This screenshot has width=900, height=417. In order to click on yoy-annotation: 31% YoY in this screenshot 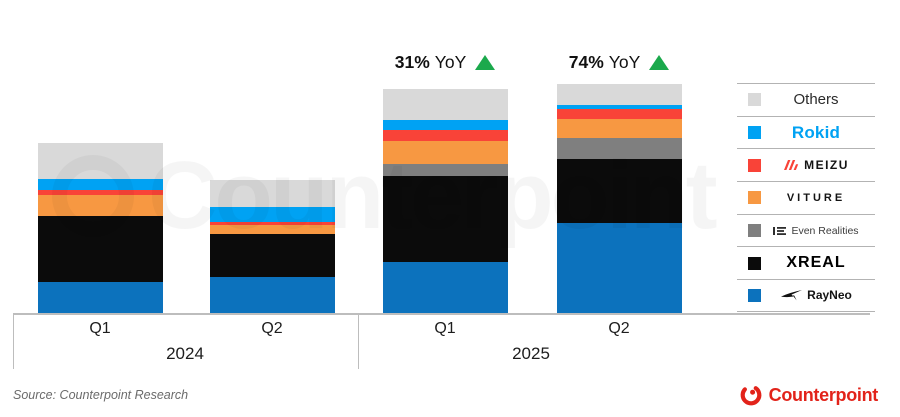, I will do `click(445, 62)`.